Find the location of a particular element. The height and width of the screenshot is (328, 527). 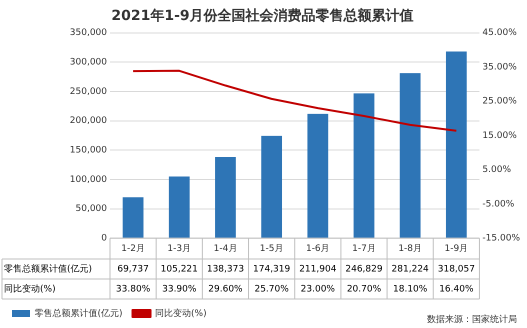

x-tick-label: 1-2月 is located at coordinates (133, 249).